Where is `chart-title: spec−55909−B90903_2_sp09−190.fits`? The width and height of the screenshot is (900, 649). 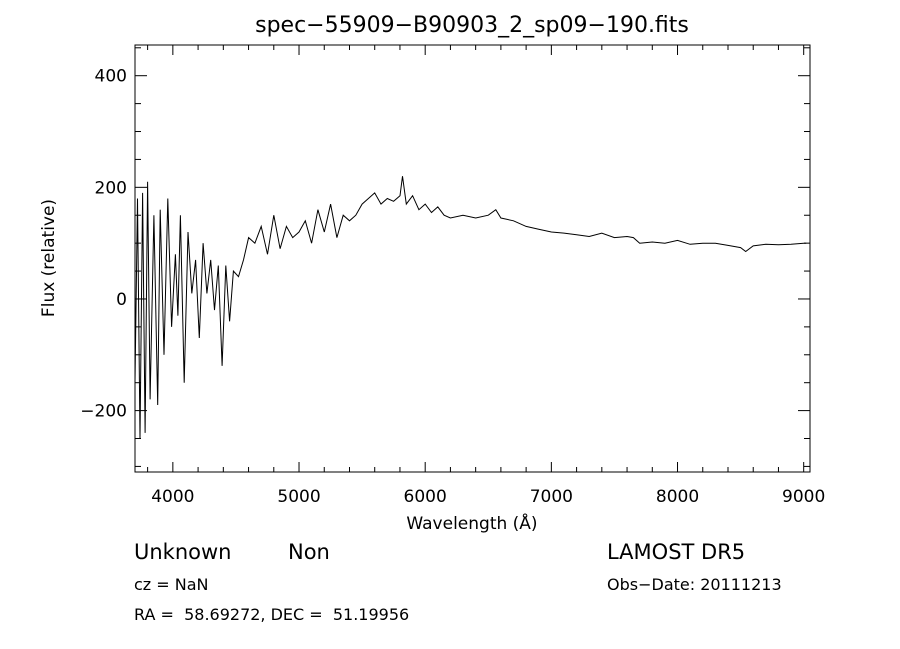
chart-title: spec−55909−B90903_2_sp09−190.fits is located at coordinates (472, 25).